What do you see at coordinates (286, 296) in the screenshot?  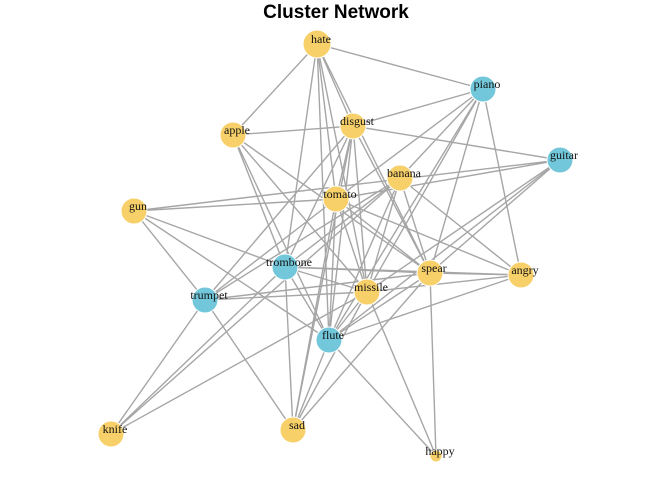 I see `edge-trumpet-missile` at bounding box center [286, 296].